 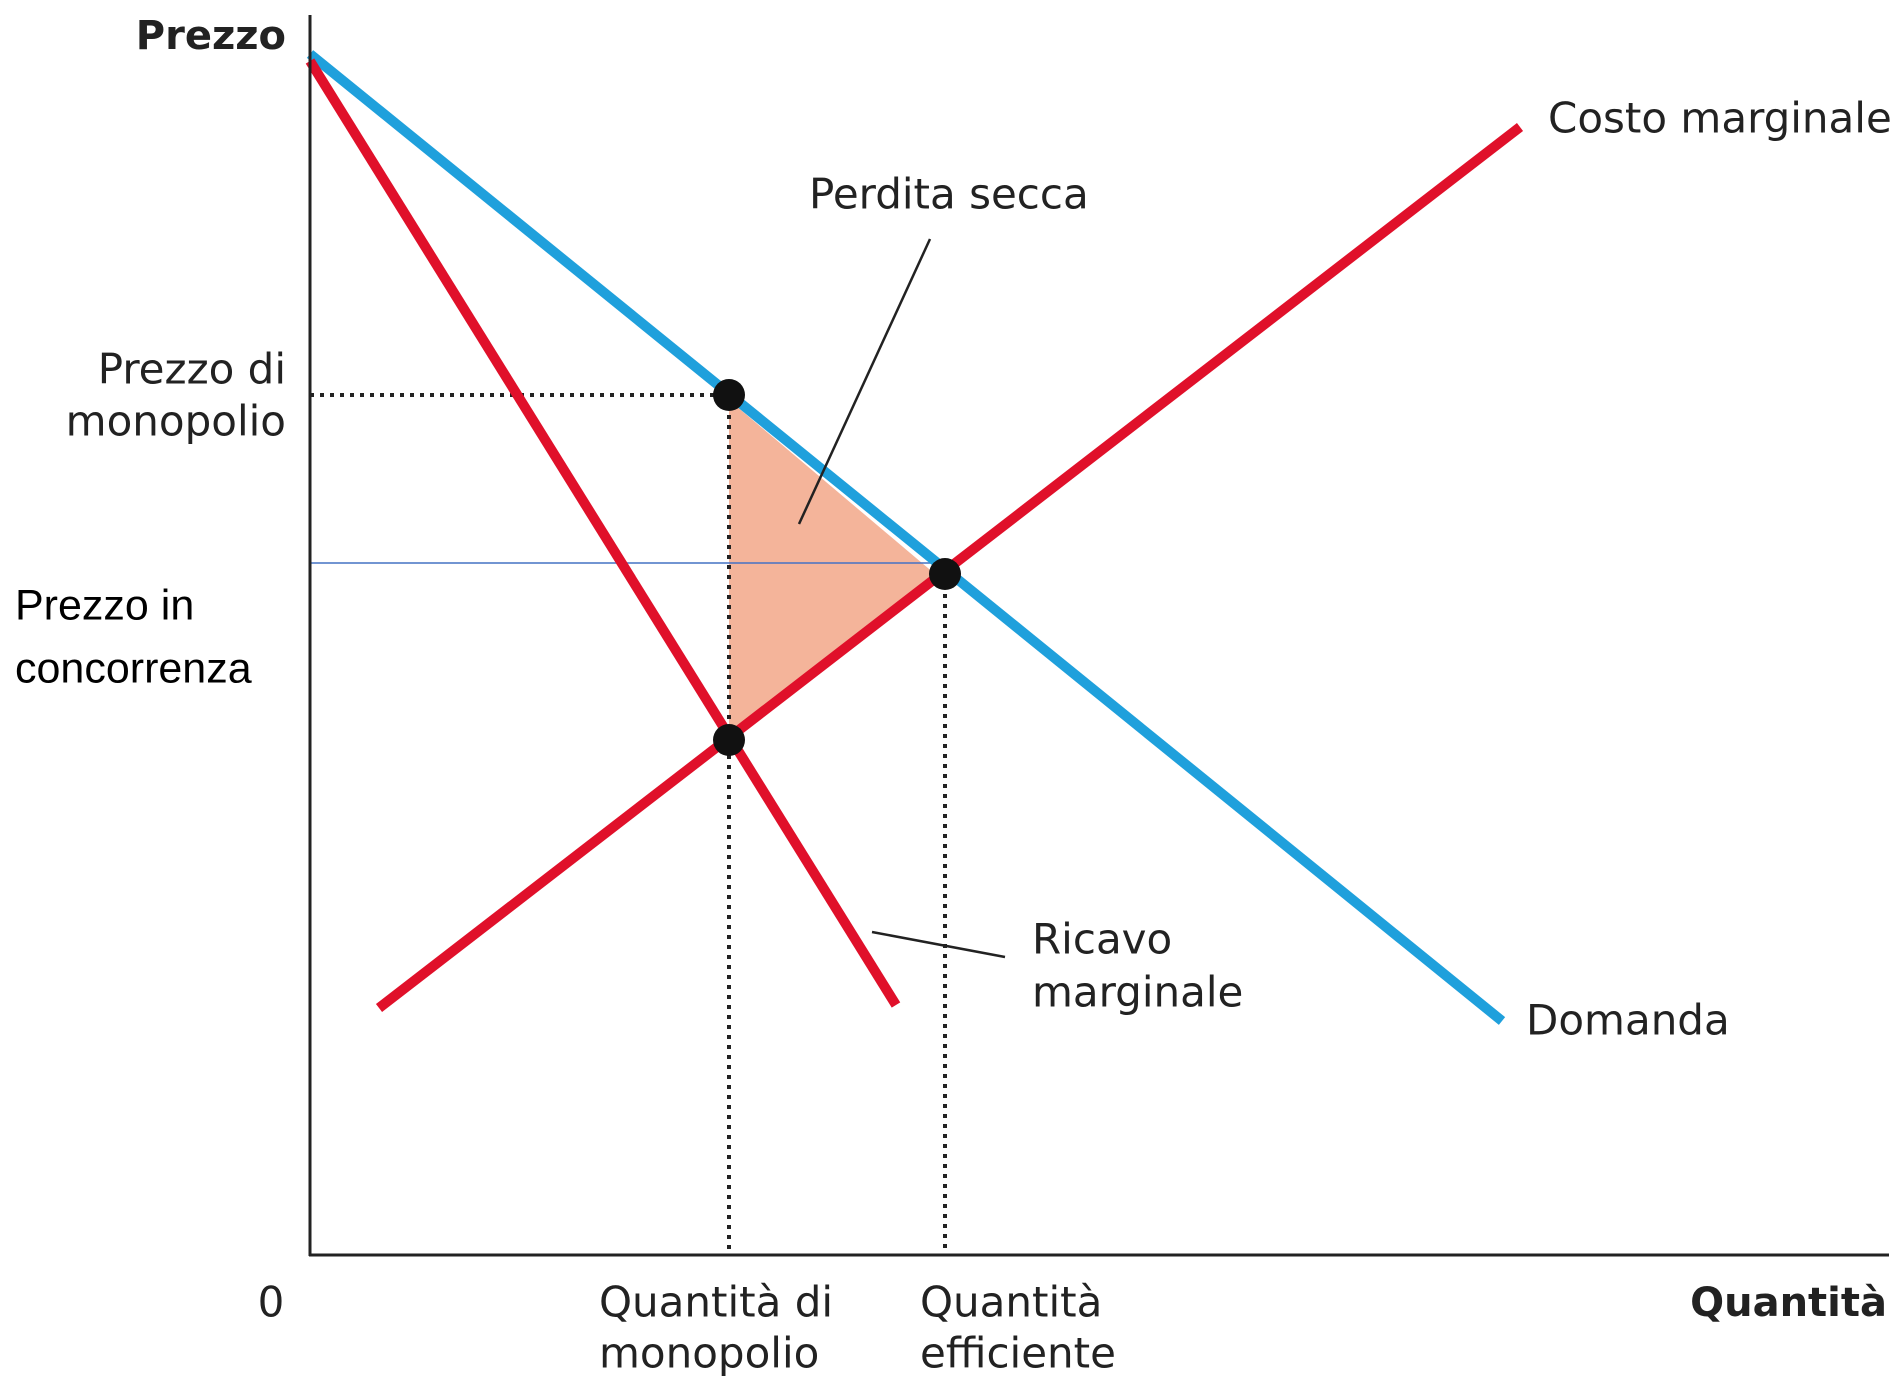 I want to click on curve-label: Domanda, so click(x=1628, y=1020).